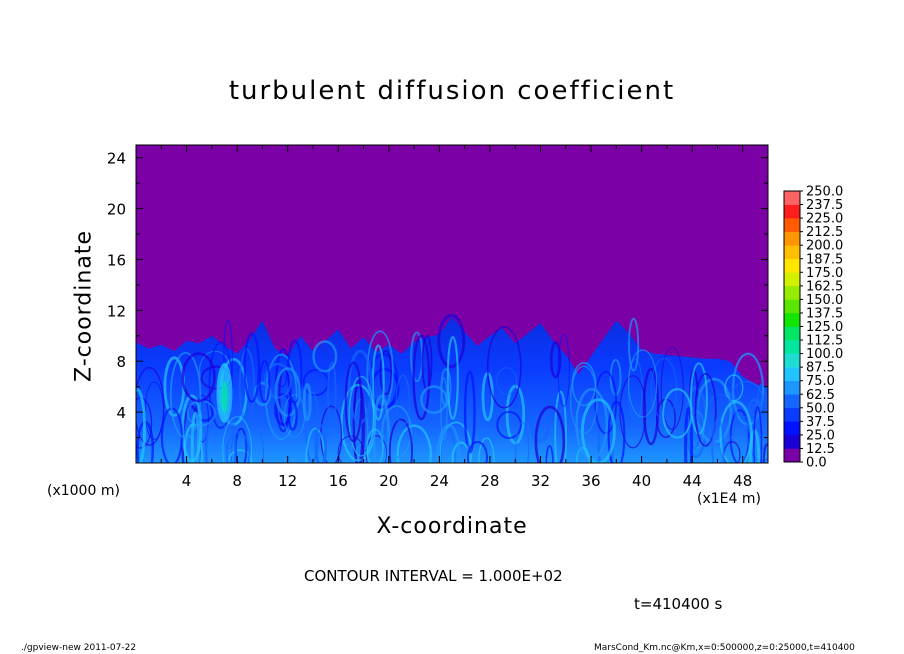 The height and width of the screenshot is (654, 904). Describe the element at coordinates (824, 341) in the screenshot. I see `colorbar-level-label: 112.5` at that location.